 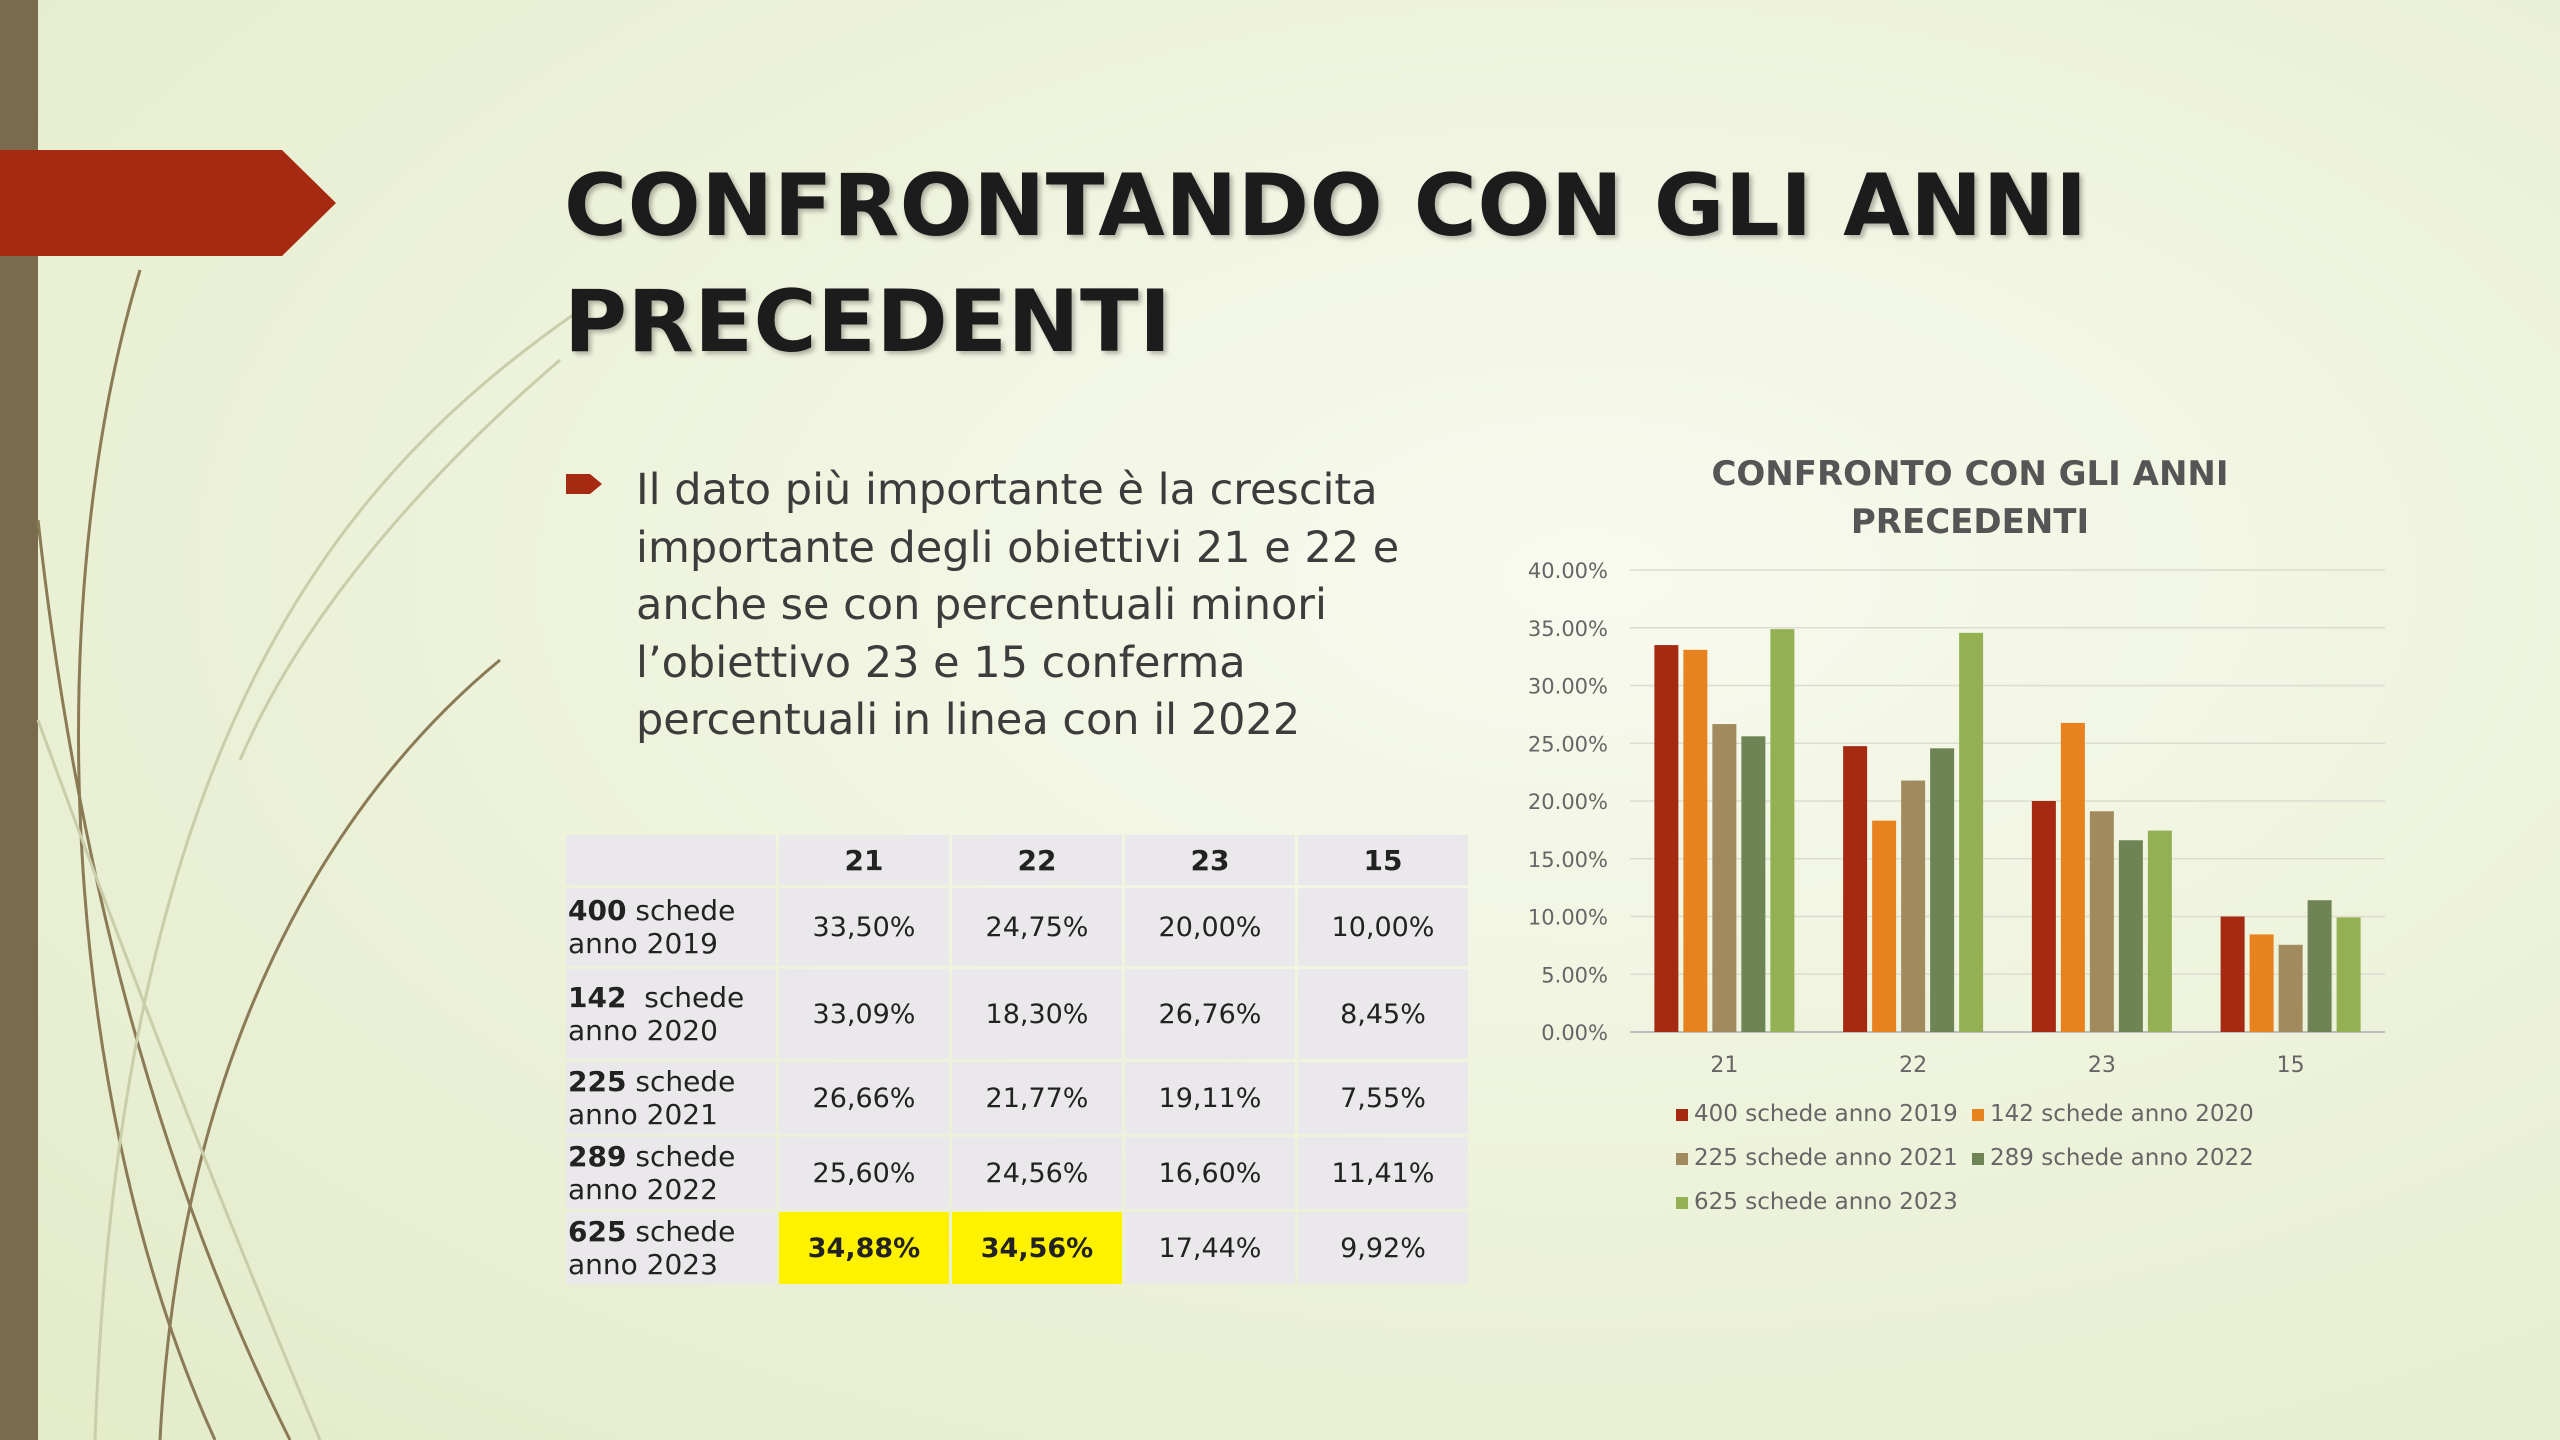 What do you see at coordinates (1724, 1065) in the screenshot?
I see `x-tick-label: 21` at bounding box center [1724, 1065].